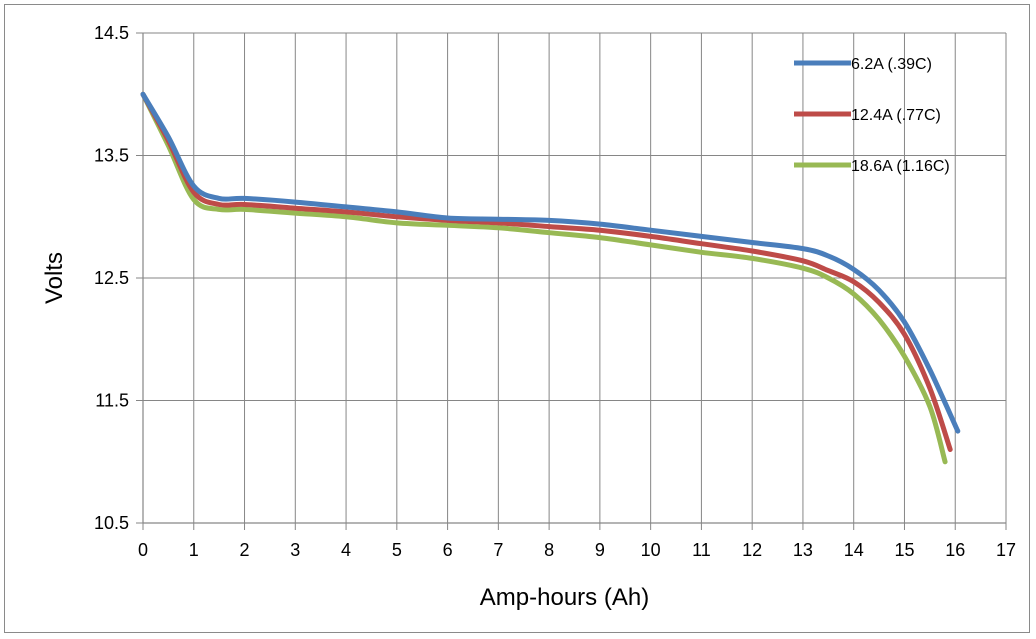 This screenshot has width=1036, height=639. What do you see at coordinates (904, 550) in the screenshot?
I see `x-tick-label: 15` at bounding box center [904, 550].